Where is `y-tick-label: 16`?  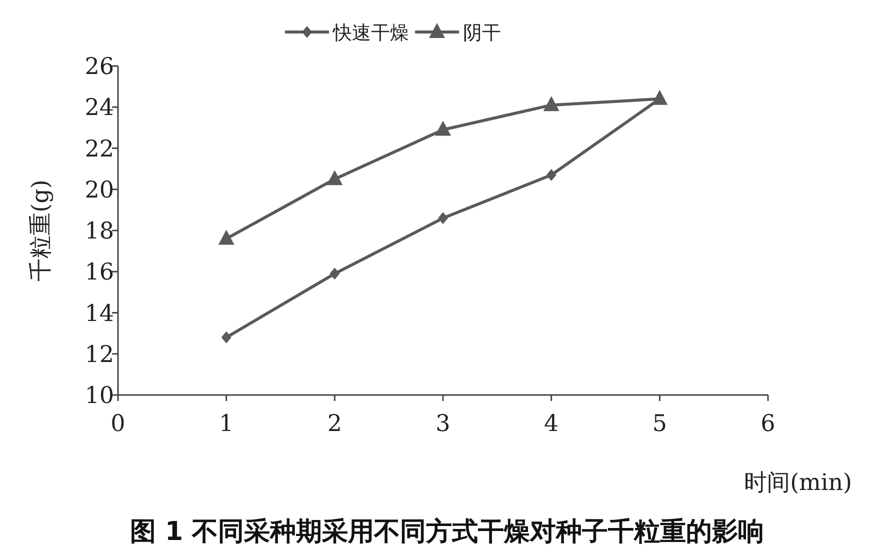
y-tick-label: 16 is located at coordinates (99, 273).